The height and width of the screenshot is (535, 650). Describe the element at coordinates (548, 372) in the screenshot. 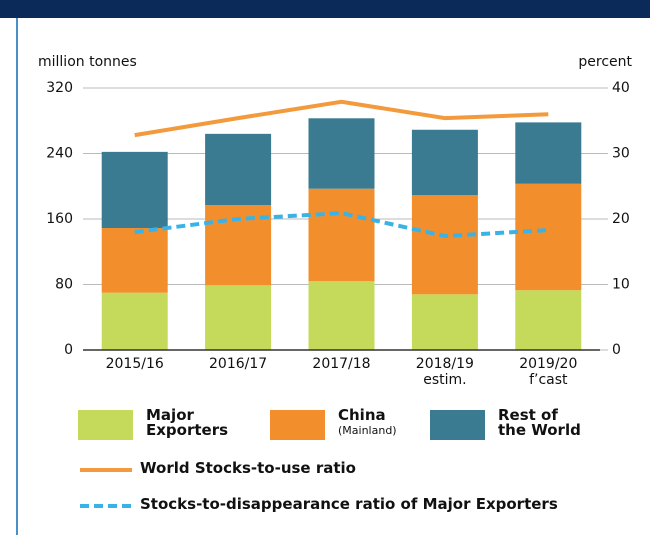

I see `x-tick-label: 2019/20 f’cast` at that location.